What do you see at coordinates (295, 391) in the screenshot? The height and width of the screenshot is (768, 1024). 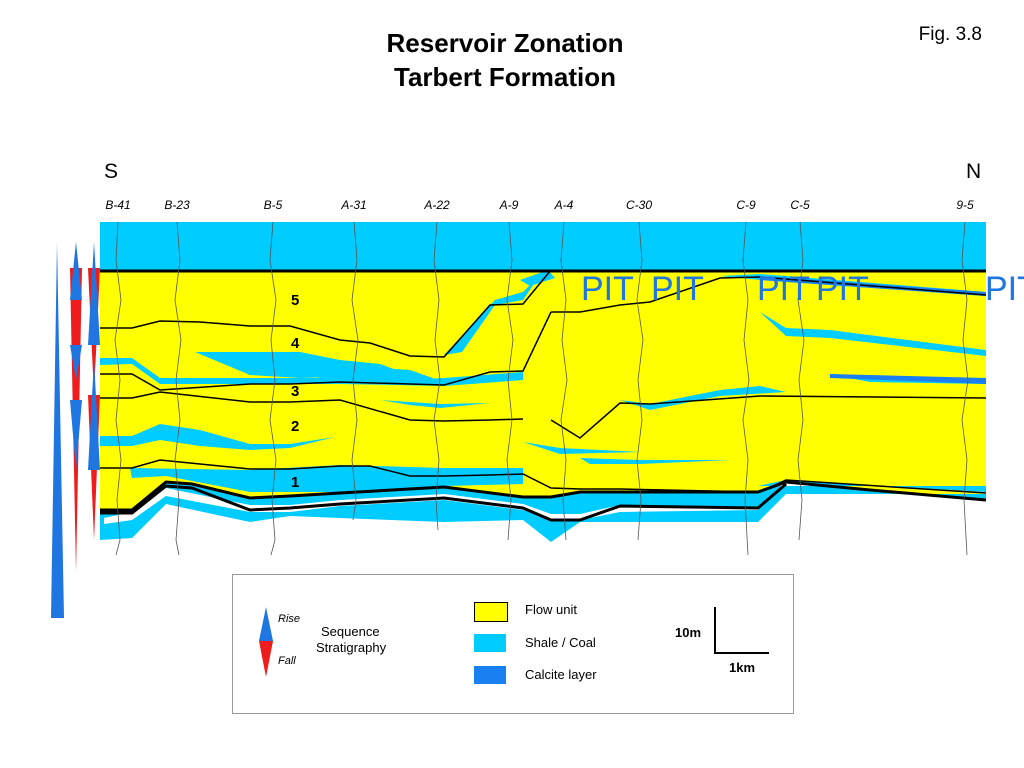 I see `zone-label: 3` at bounding box center [295, 391].